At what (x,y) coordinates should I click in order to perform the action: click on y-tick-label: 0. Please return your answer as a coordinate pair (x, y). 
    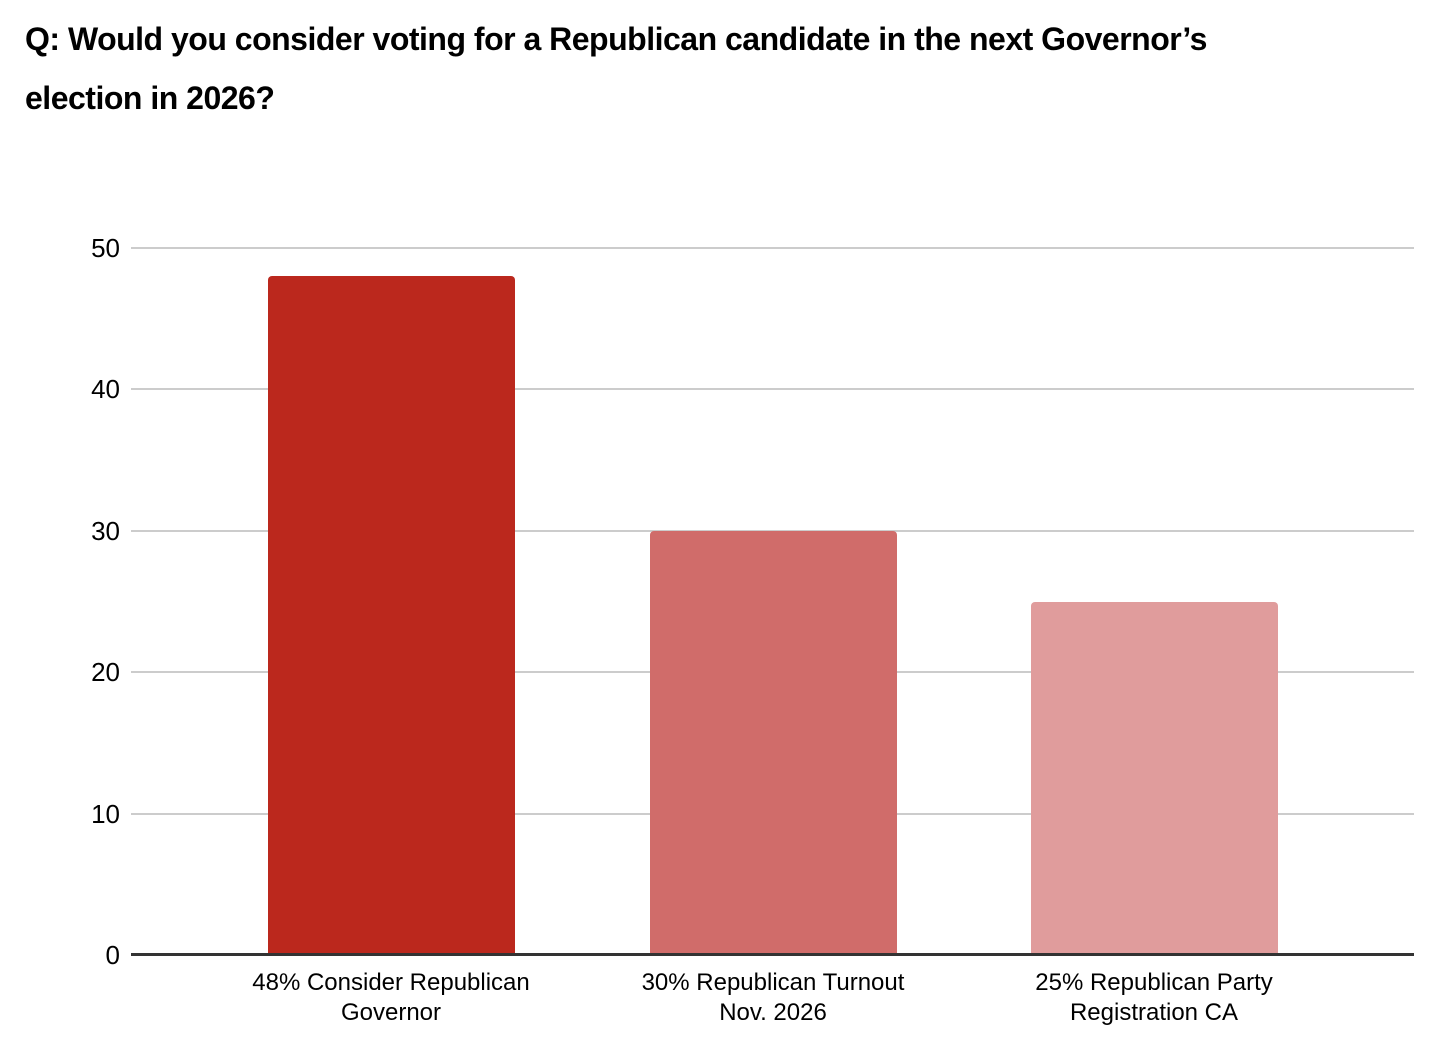
    Looking at the image, I should click on (112, 955).